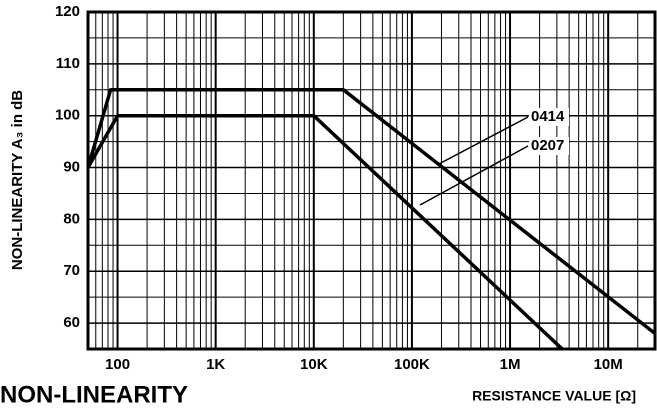 The width and height of the screenshot is (657, 411). What do you see at coordinates (94, 394) in the screenshot?
I see `chart-title: NON-LINEARITY` at bounding box center [94, 394].